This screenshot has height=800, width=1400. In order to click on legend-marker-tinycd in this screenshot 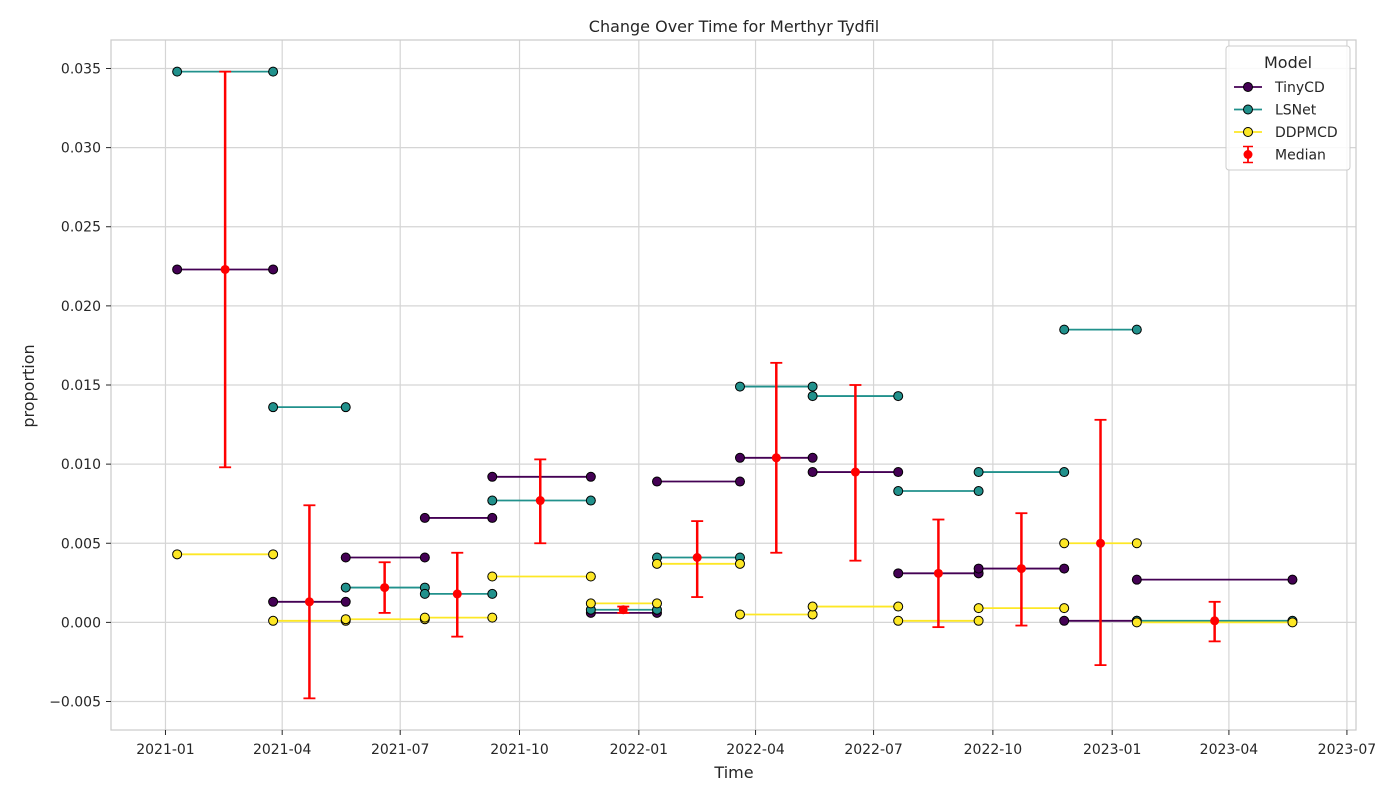, I will do `click(1248, 87)`.